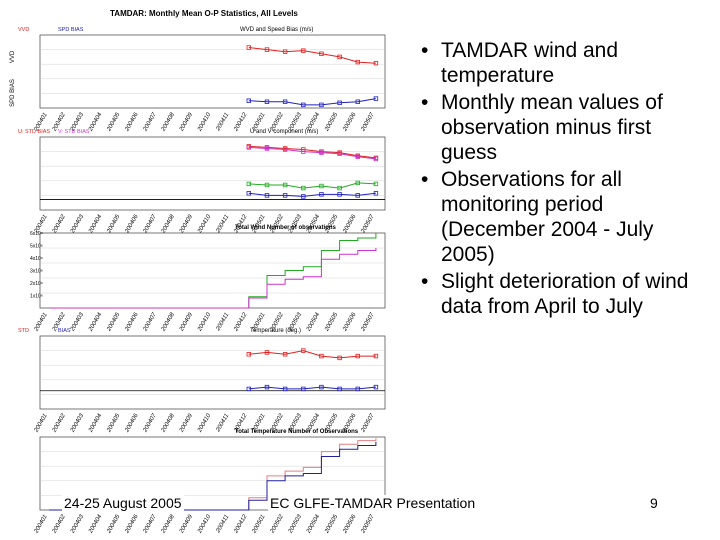 The width and height of the screenshot is (720, 540). What do you see at coordinates (259, 524) in the screenshot?
I see `x-tick-label: 200501` at bounding box center [259, 524].